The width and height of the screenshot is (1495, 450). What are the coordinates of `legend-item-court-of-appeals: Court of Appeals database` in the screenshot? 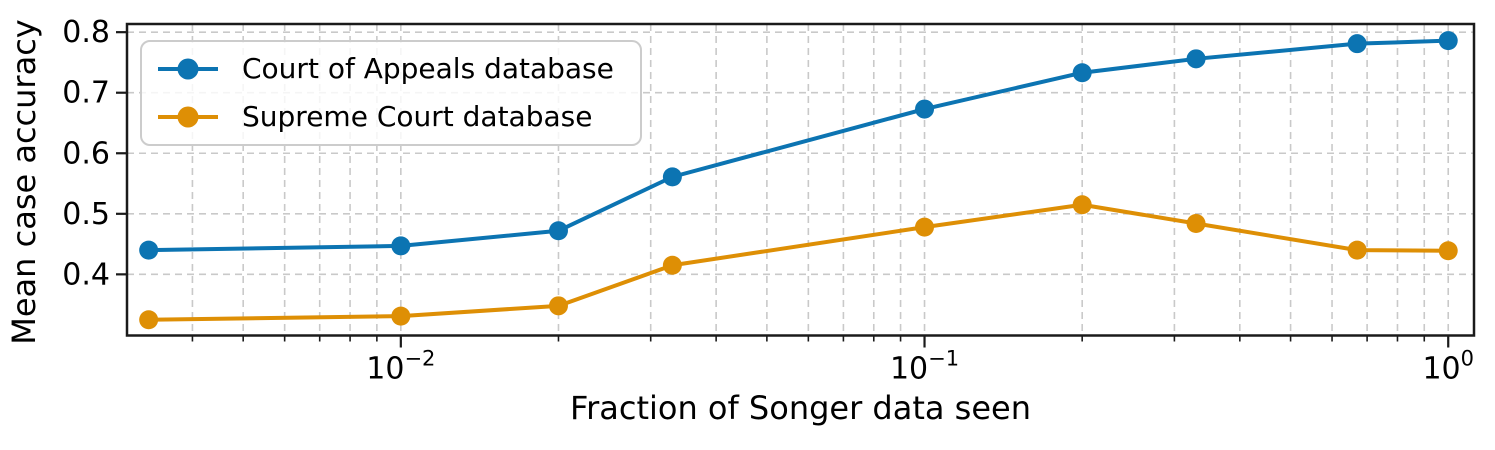 It's located at (385, 69).